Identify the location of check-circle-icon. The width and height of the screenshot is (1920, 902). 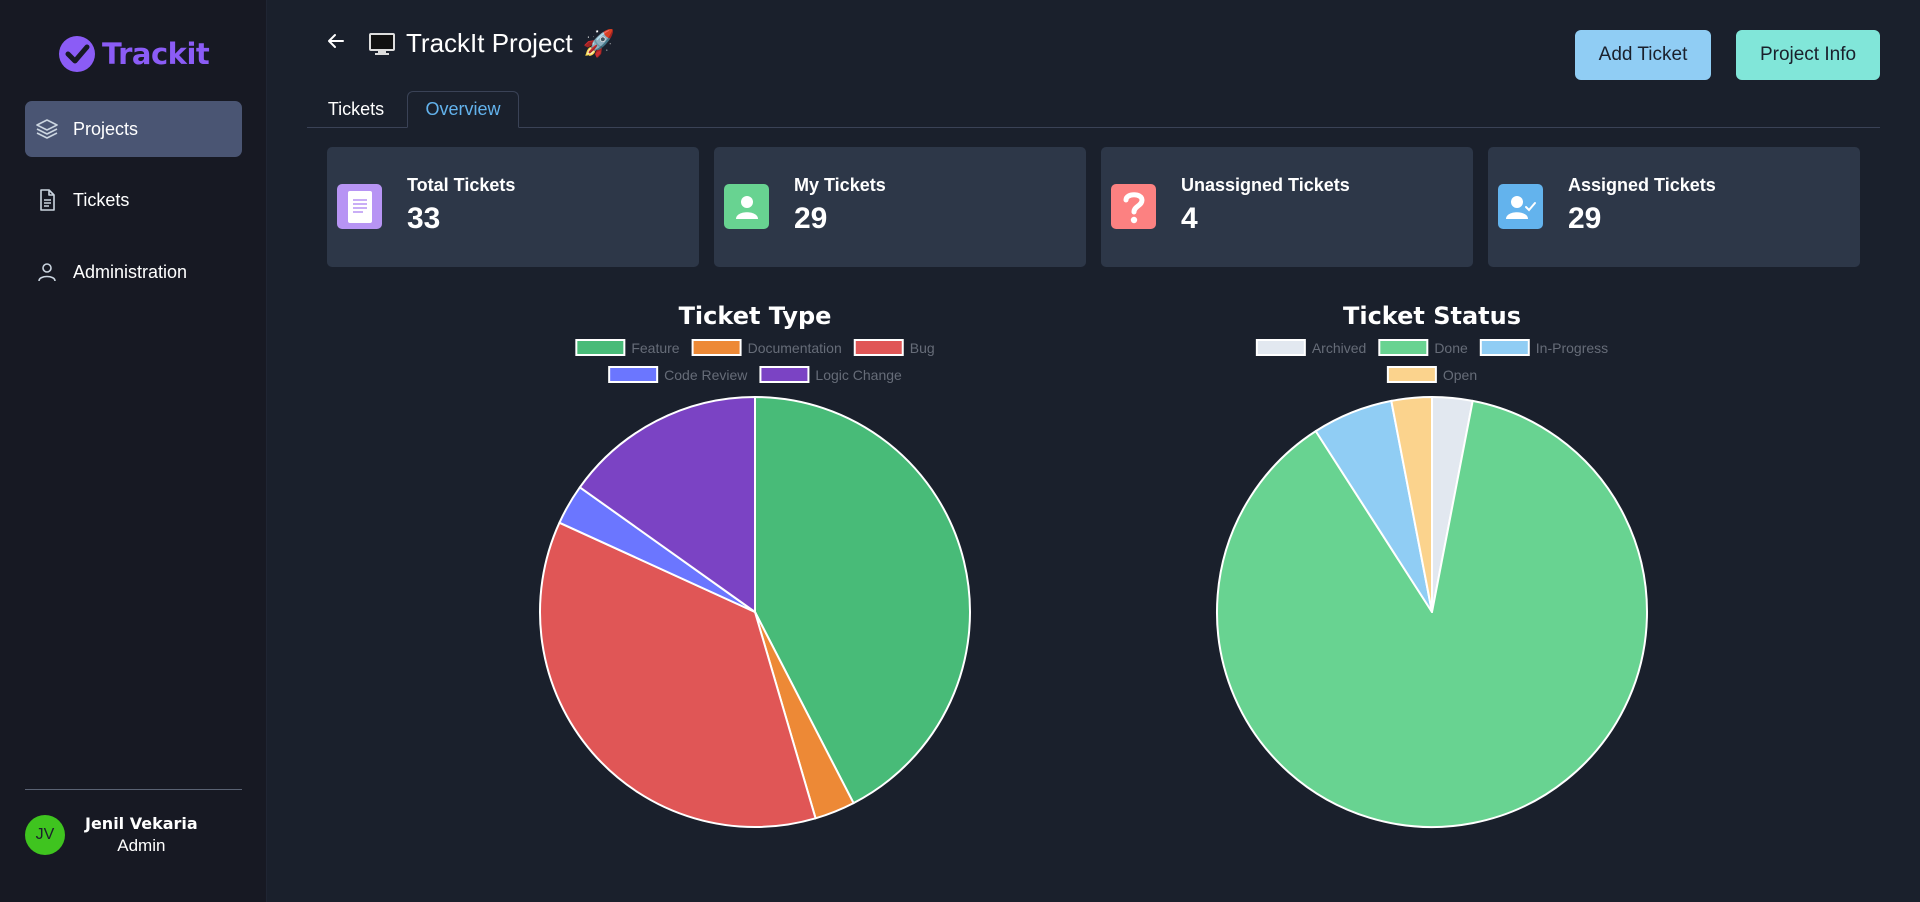
(77, 54).